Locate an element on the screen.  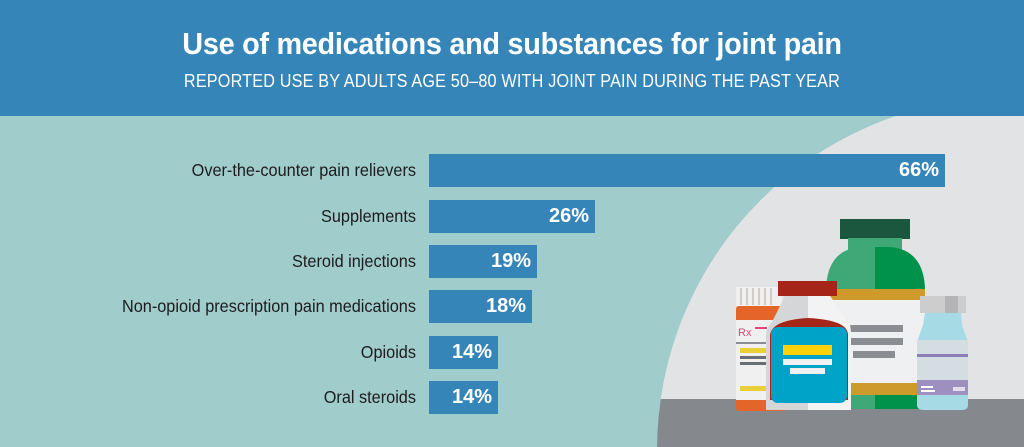
bar-label: Opioids is located at coordinates (388, 352).